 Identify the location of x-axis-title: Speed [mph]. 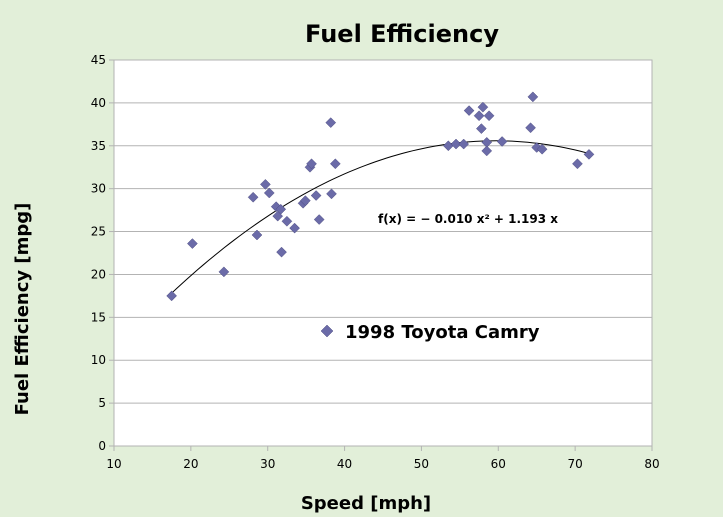
(366, 503).